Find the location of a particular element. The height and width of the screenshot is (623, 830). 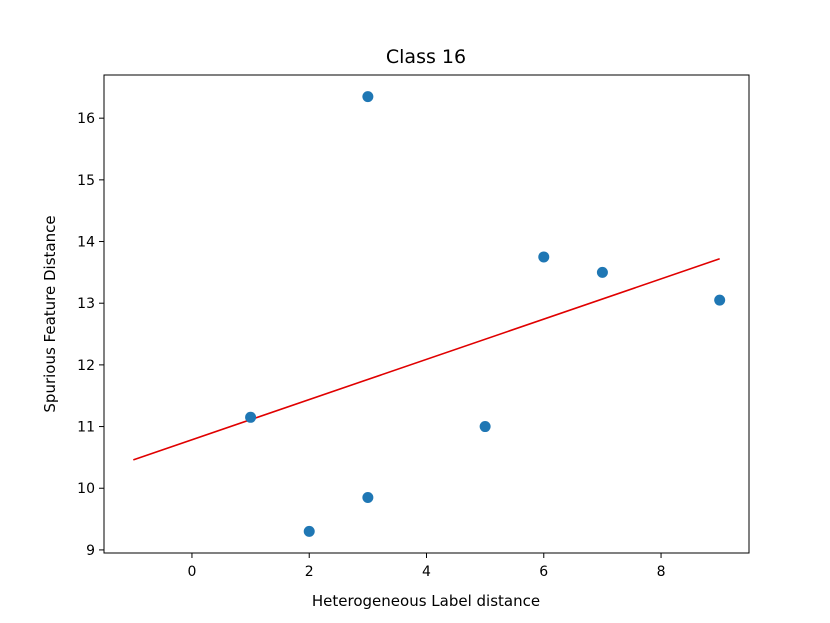

x-axis: 0 2 4 6 8 is located at coordinates (426, 566).